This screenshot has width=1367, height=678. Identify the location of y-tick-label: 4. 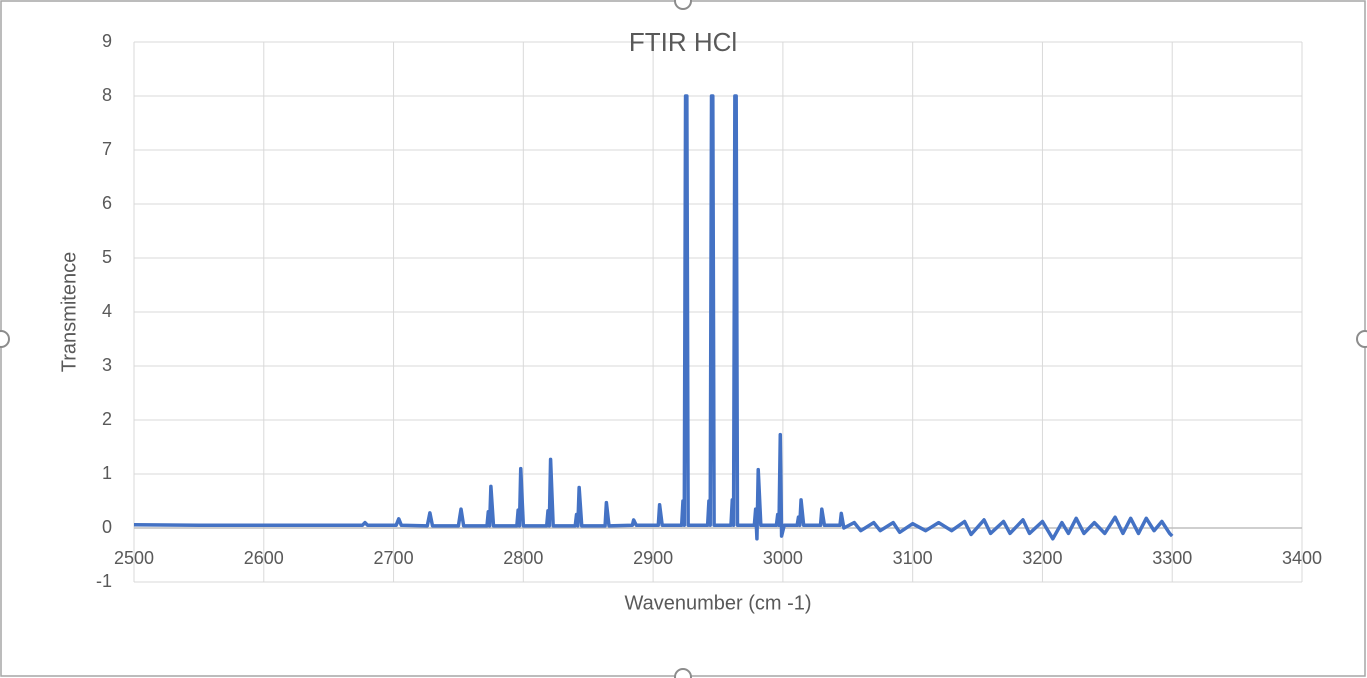
(107, 311).